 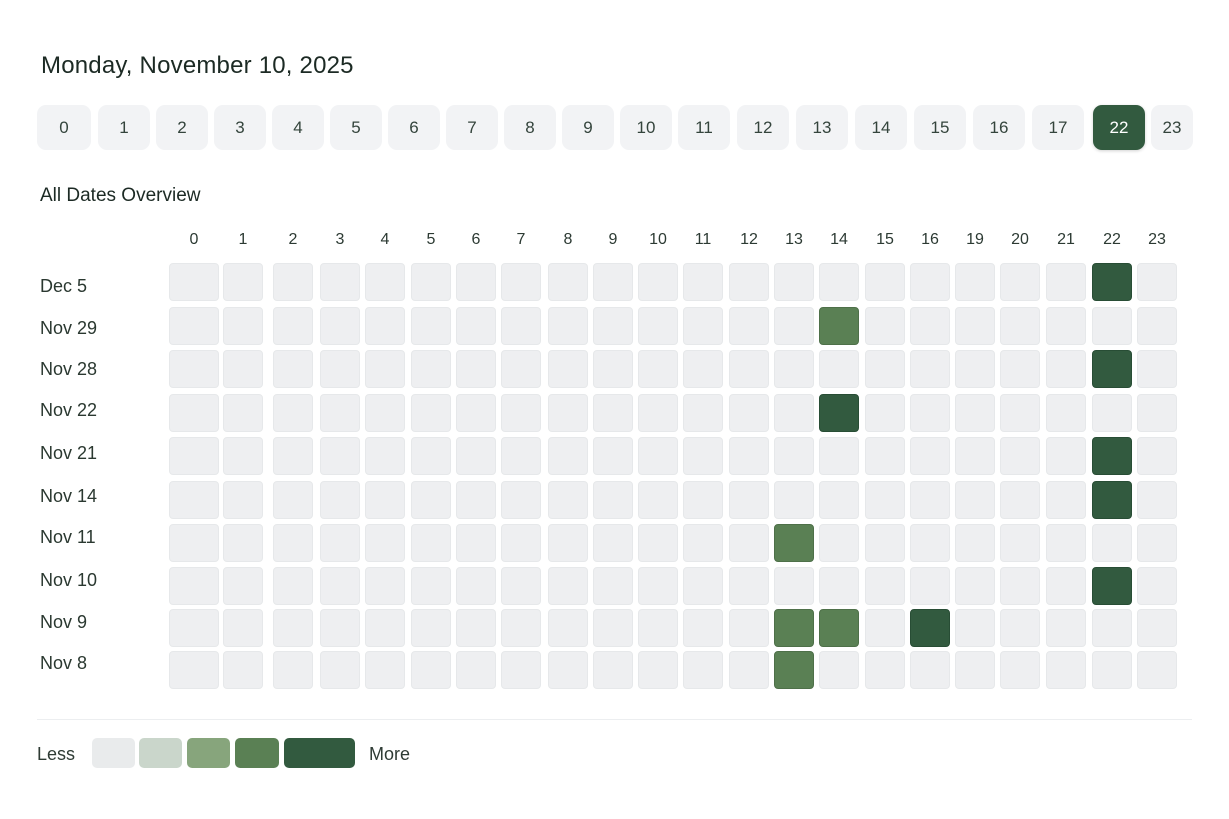 I want to click on hour-tab-11: 11, so click(x=704, y=127).